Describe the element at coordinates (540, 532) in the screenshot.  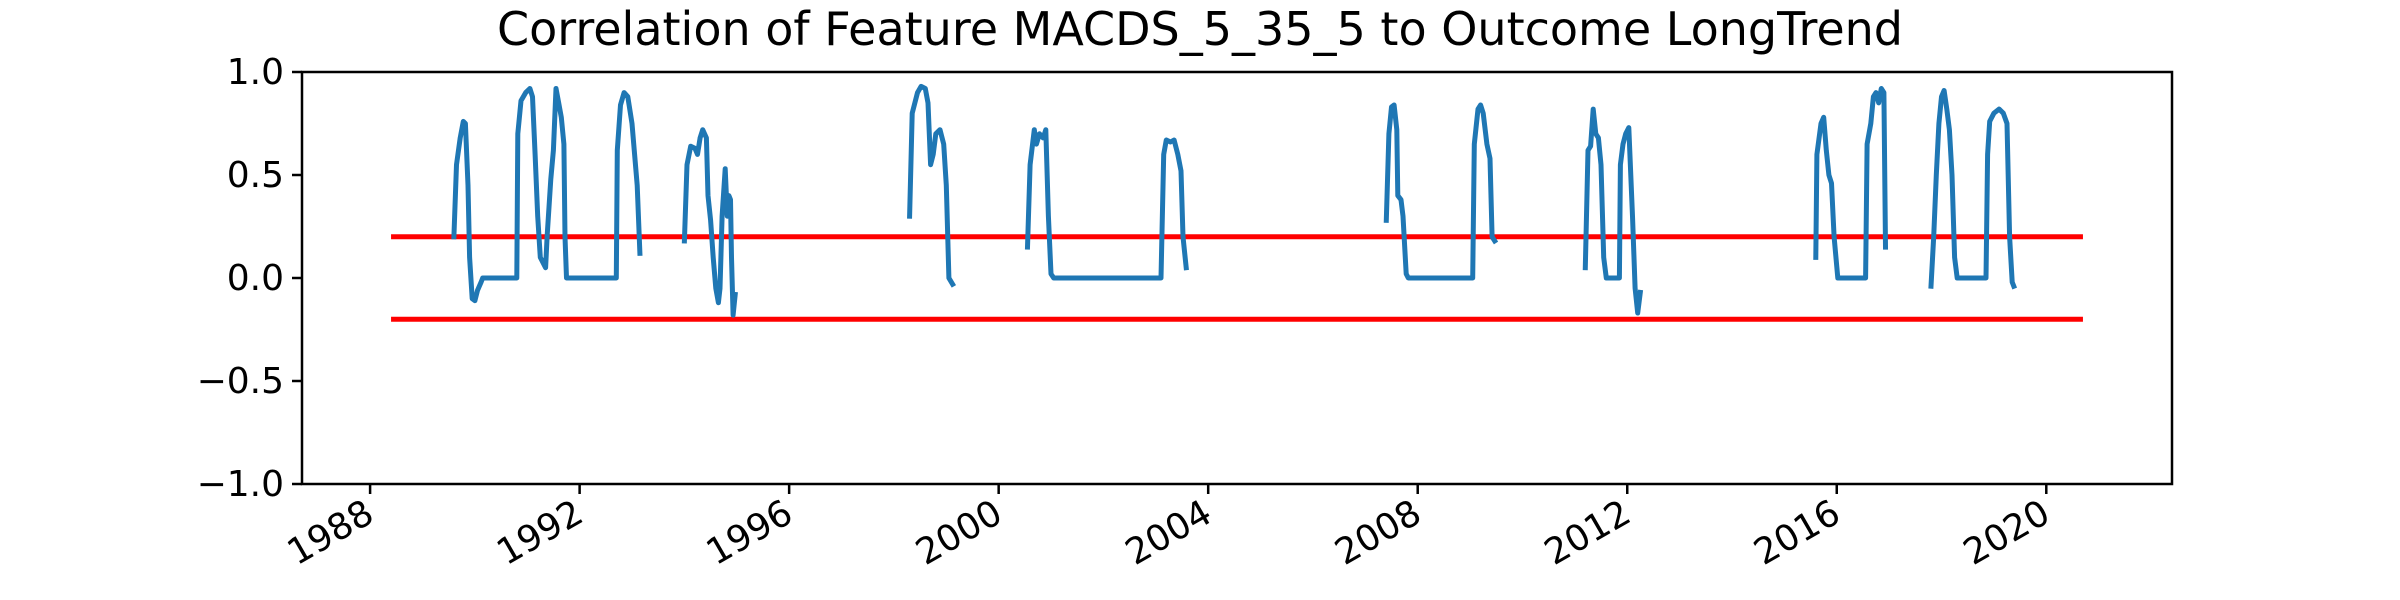
I see `x-tick-label: 1992` at that location.